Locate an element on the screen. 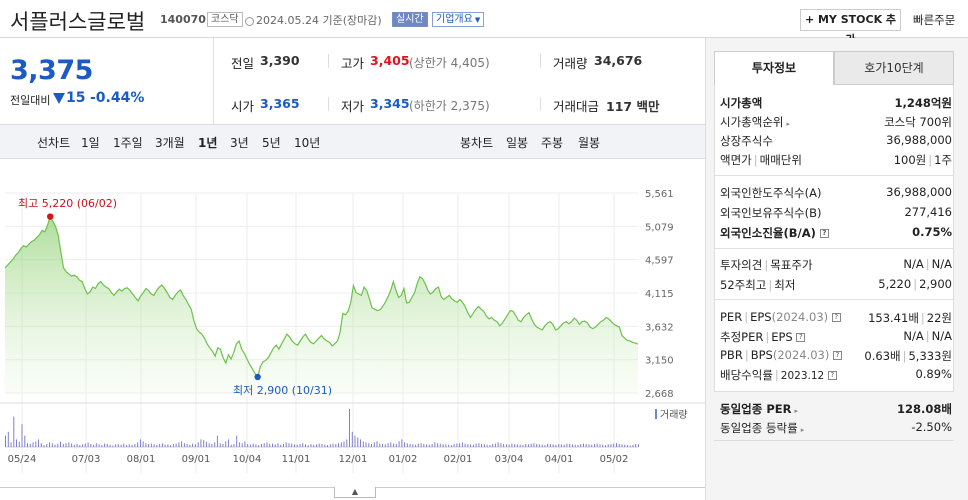 The image size is (968, 500). w52-low-label: 최저 is located at coordinates (785, 285).